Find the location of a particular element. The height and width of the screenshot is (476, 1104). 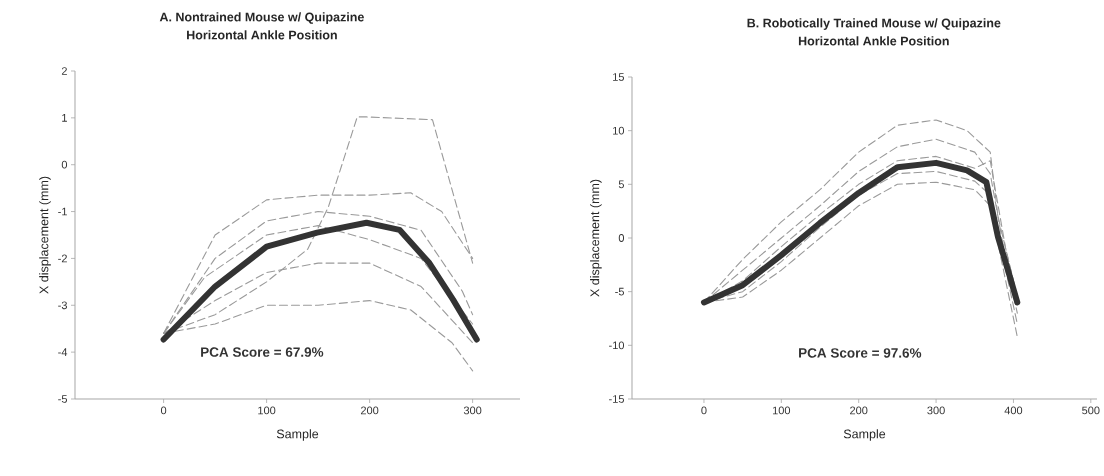

y-tick-label: -1 is located at coordinates (62, 211).